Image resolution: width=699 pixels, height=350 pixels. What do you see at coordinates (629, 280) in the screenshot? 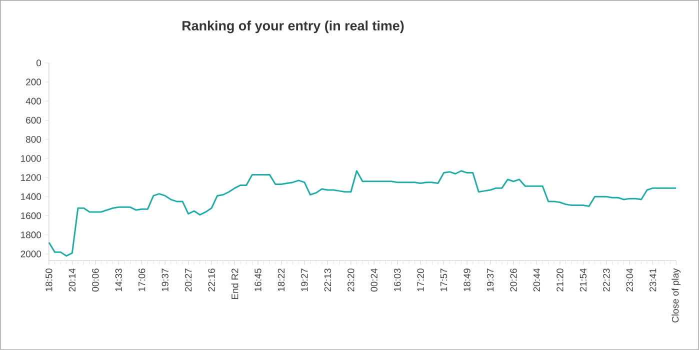
I see `x-tick-label: 23:04` at bounding box center [629, 280].